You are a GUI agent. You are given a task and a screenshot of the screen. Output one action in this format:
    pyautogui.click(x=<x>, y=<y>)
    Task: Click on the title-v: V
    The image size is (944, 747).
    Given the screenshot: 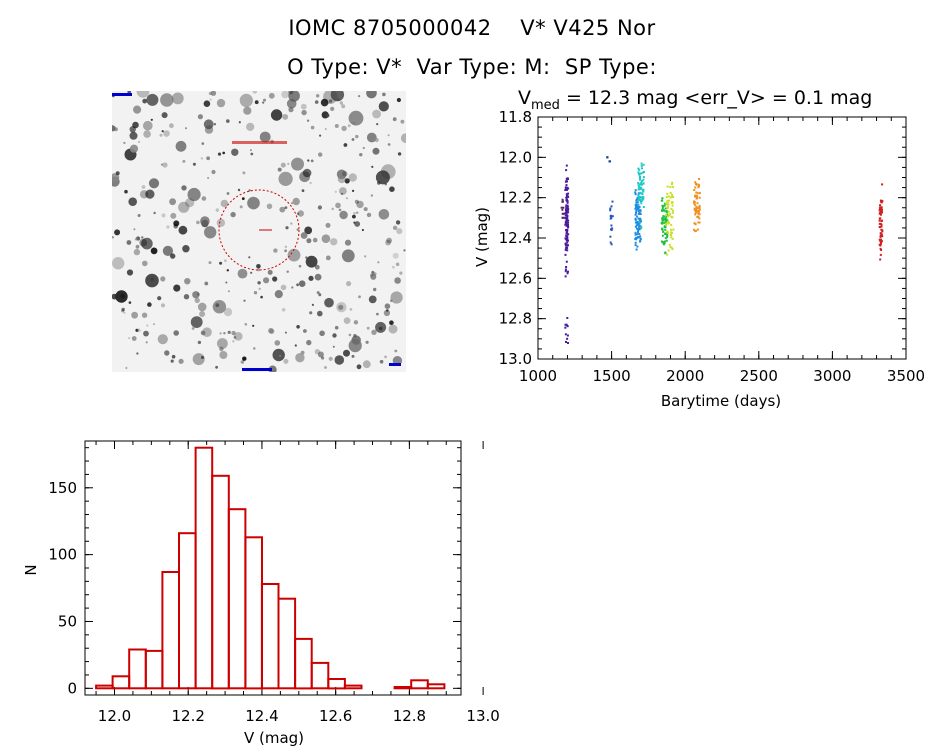 What is the action you would take?
    pyautogui.click(x=524, y=98)
    